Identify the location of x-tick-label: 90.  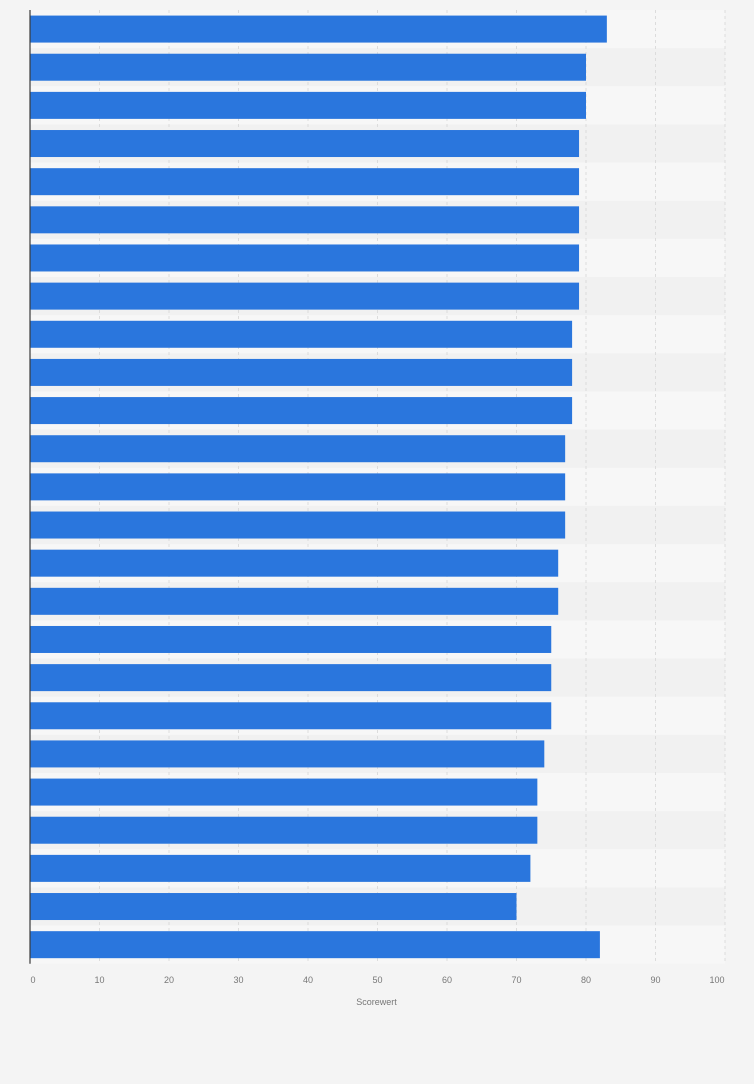
(655, 980).